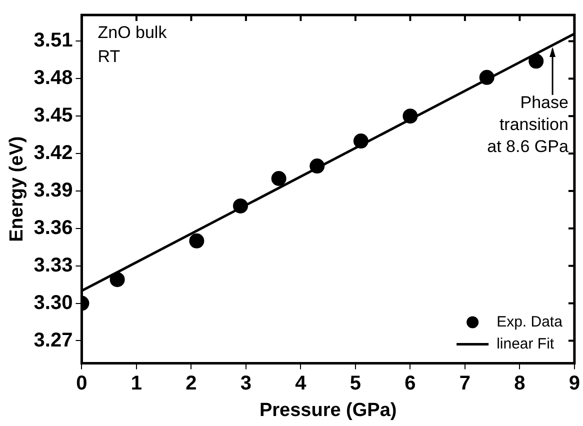  I want to click on x-tick-label: 5, so click(356, 383).